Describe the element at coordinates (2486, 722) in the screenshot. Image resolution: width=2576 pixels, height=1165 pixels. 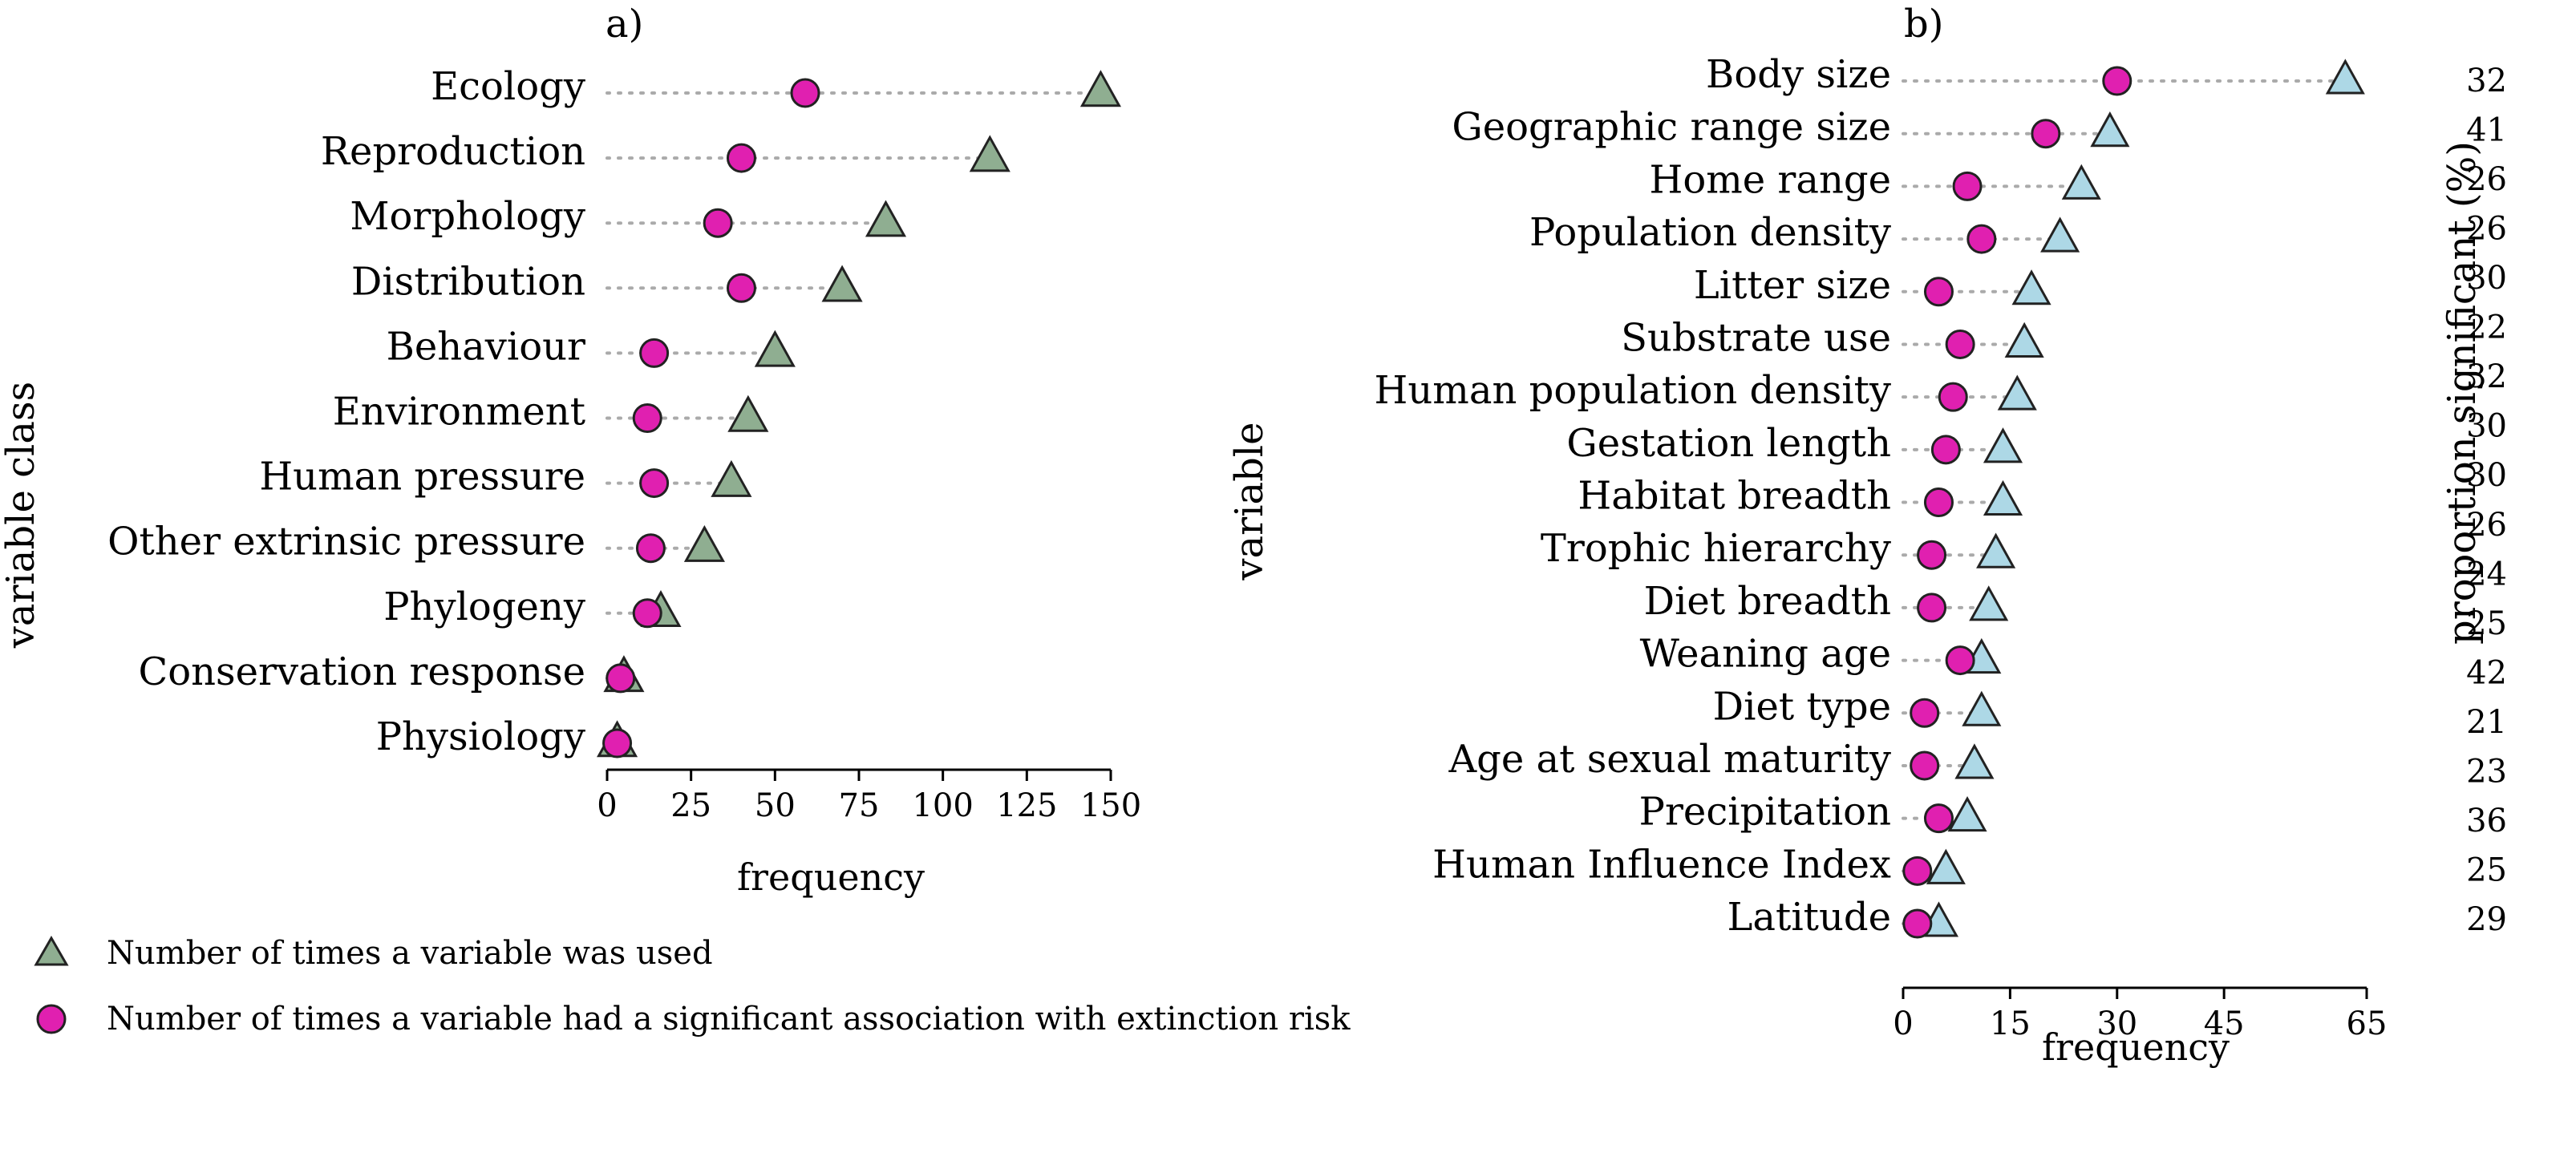
I see `panel-b-proportion-value: 21` at that location.